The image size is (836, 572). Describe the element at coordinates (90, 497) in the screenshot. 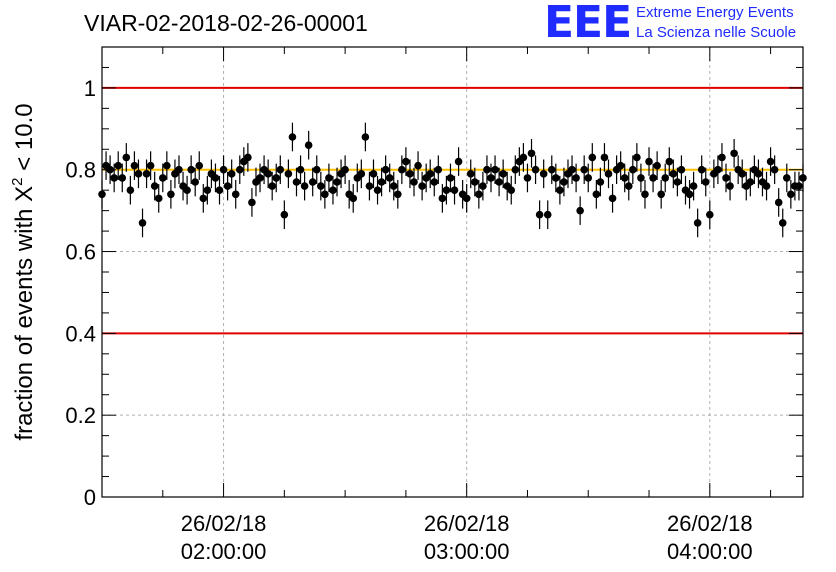

I see `y-tick-label: 0` at that location.